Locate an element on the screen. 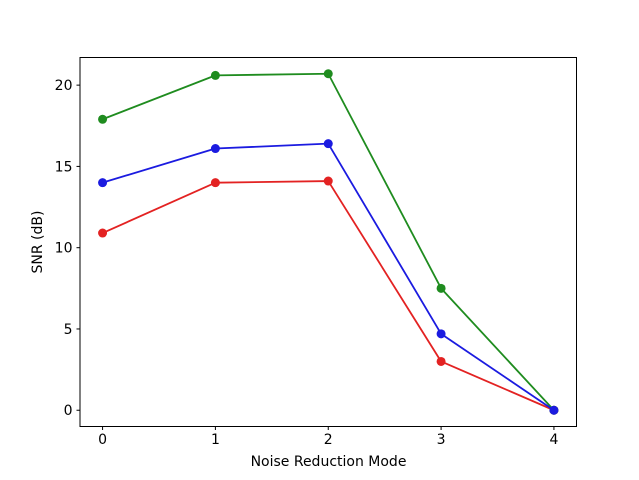 This screenshot has height=480, width=639. x-tick-label: 2 is located at coordinates (328, 440).